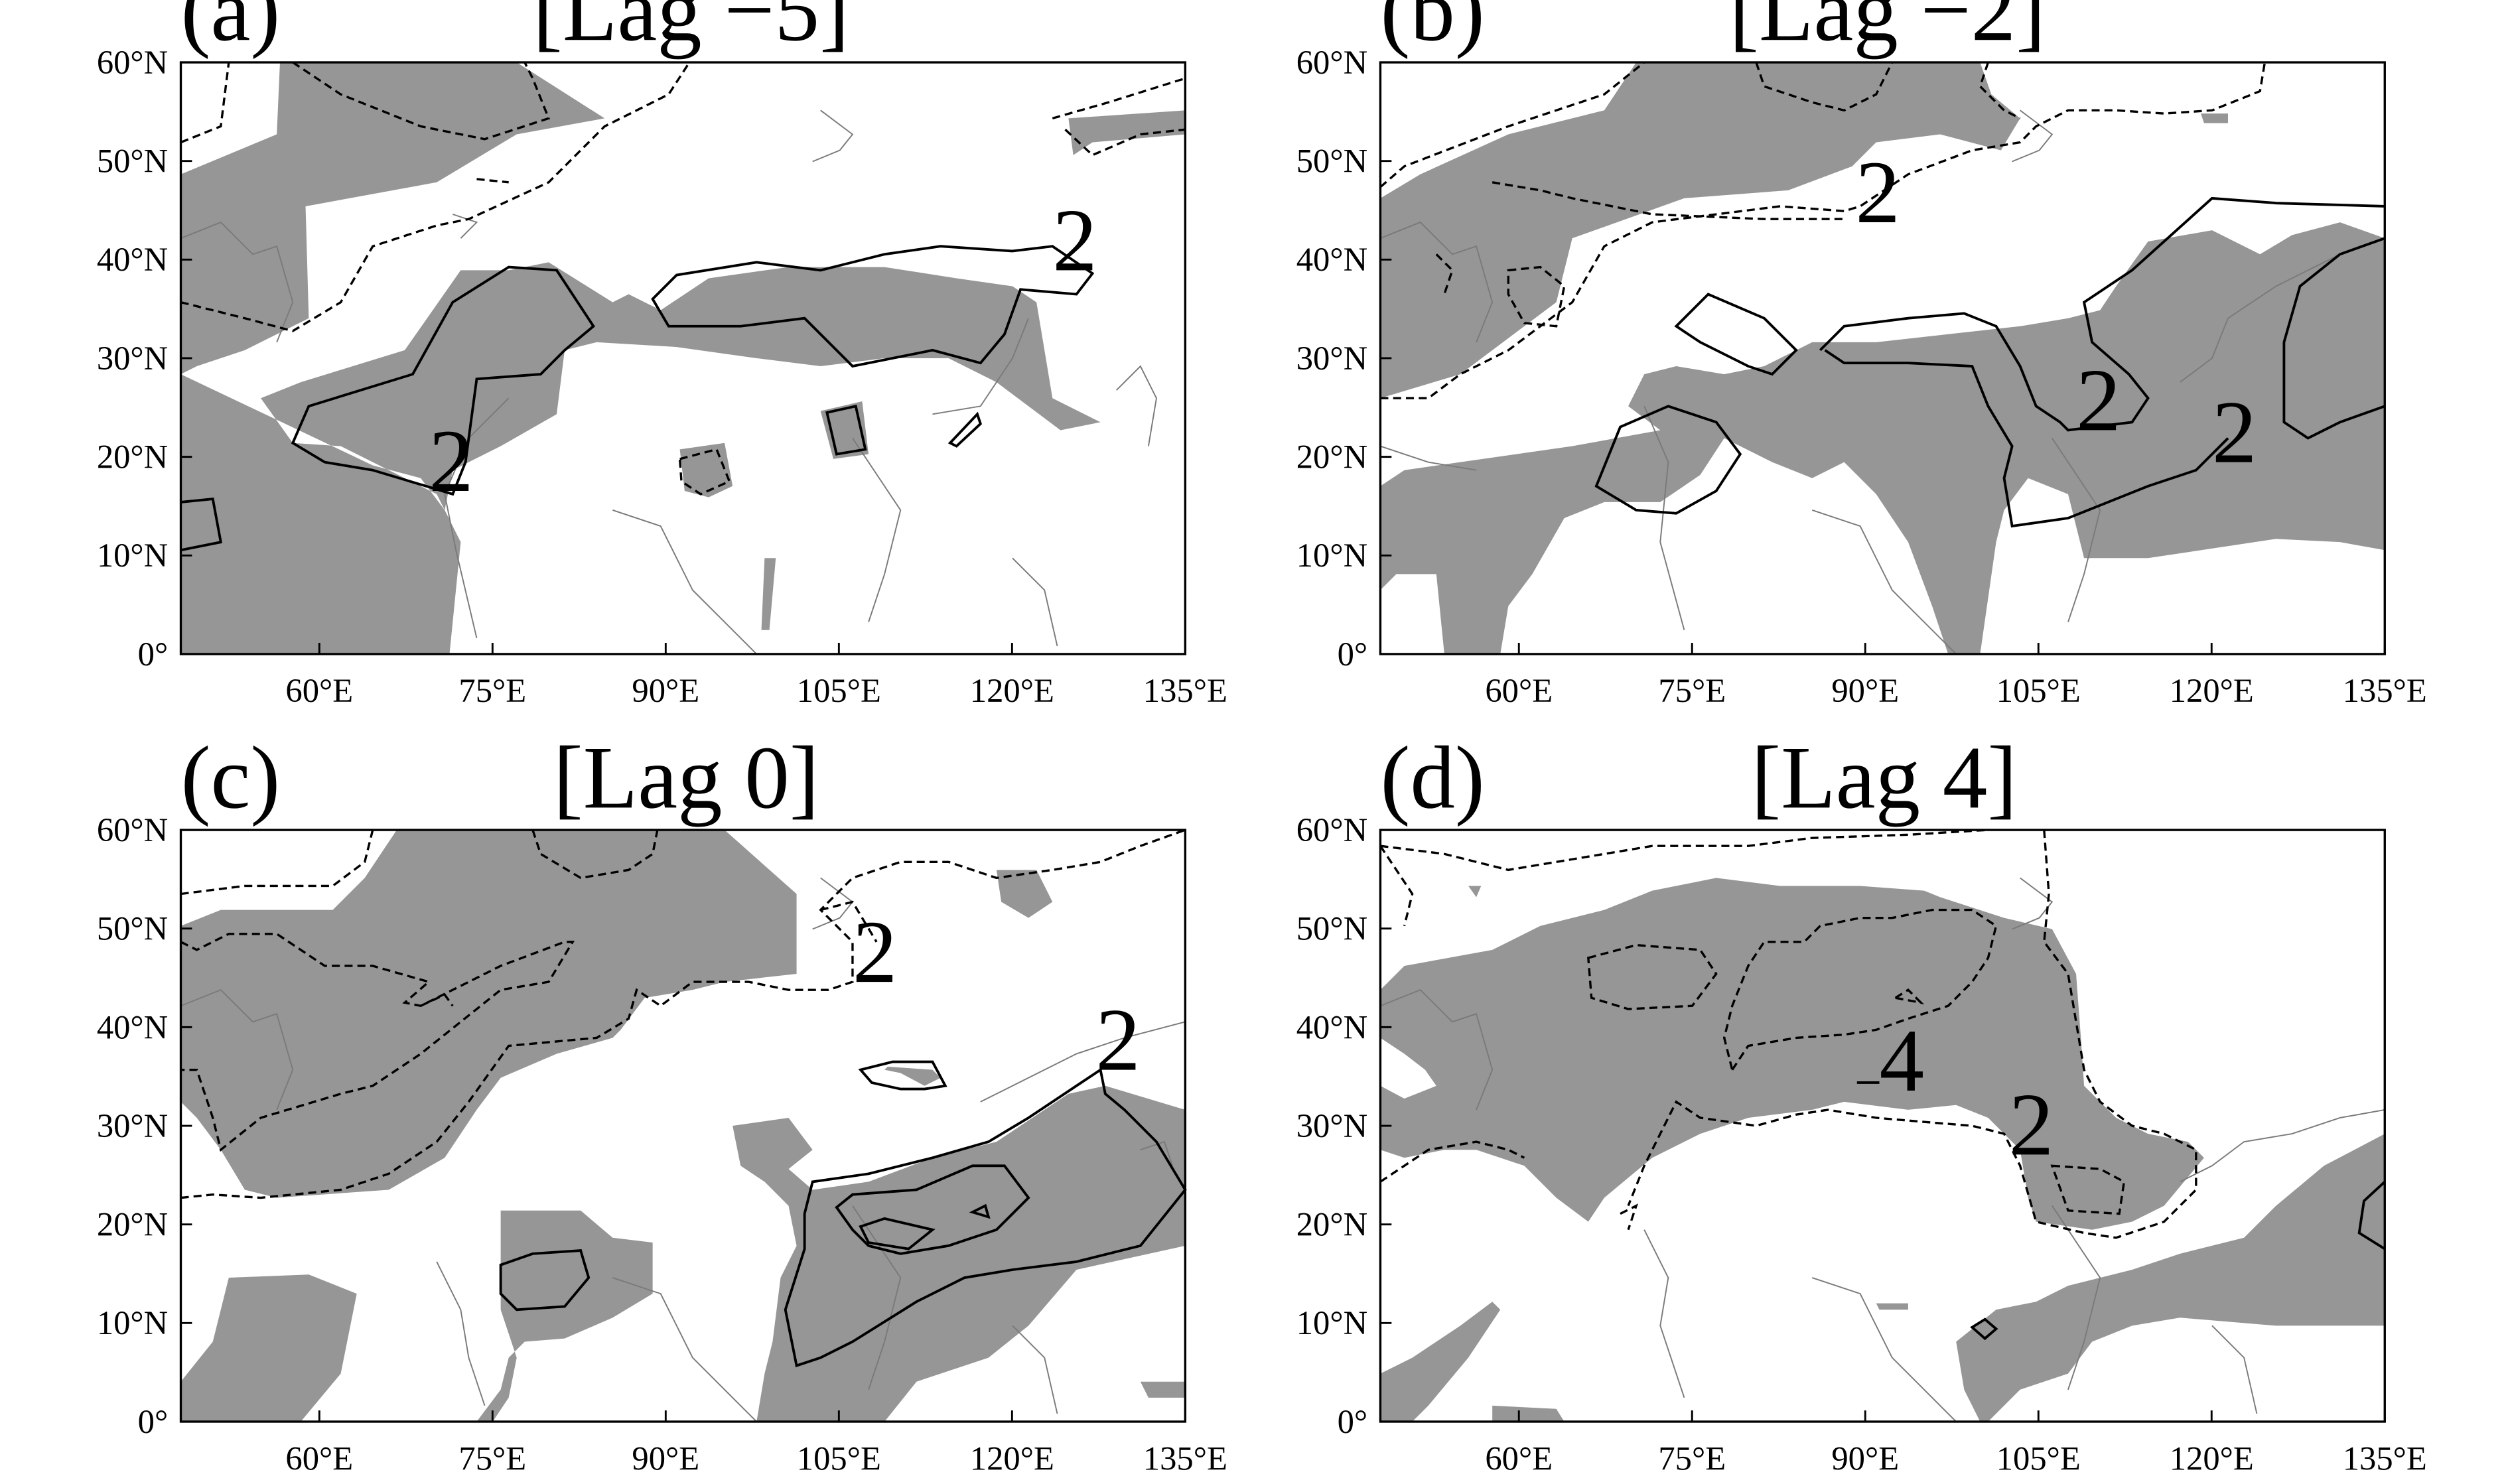 Image resolution: width=2508 pixels, height=1484 pixels. What do you see at coordinates (1902, 1061) in the screenshot?
I see `contour-label: 4` at bounding box center [1902, 1061].